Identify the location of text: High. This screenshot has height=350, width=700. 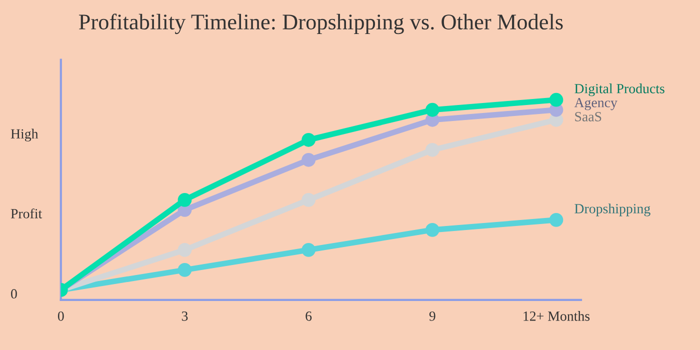
(24, 135).